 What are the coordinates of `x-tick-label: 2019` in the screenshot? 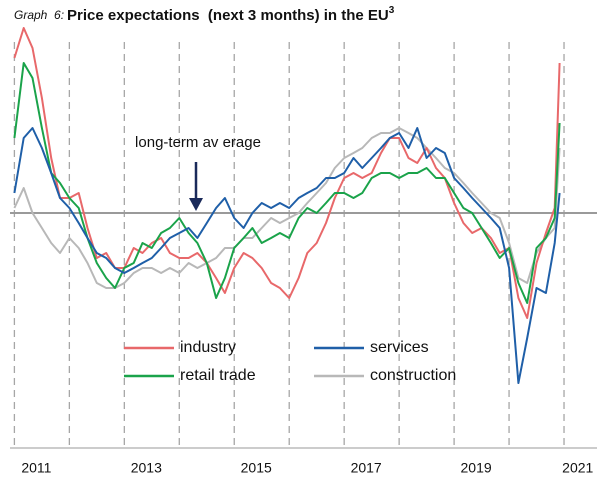 It's located at (476, 468).